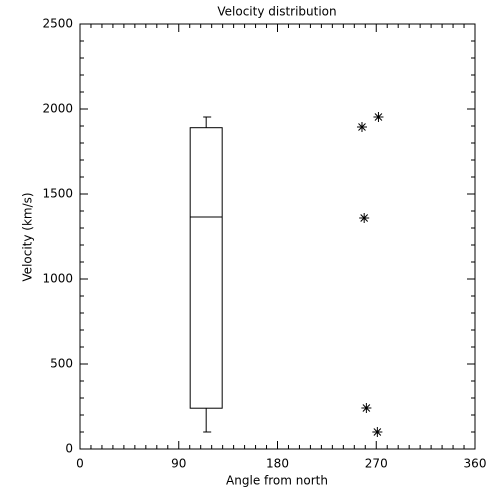 This screenshot has height=500, width=500. I want to click on y-tick-label: 1500, so click(57, 194).